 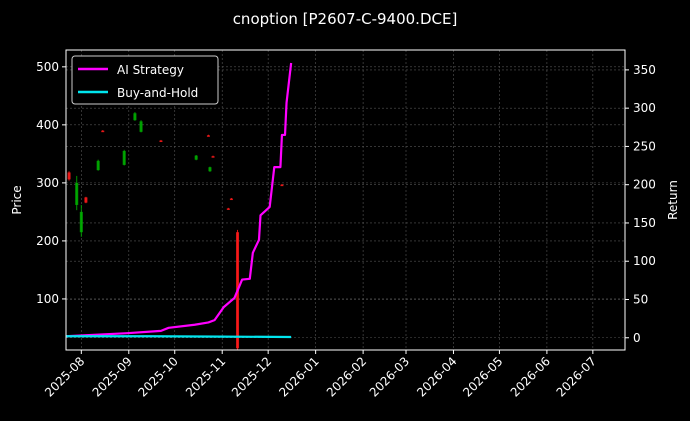 I want to click on x-tick-label: 2025-11, so click(x=205, y=376).